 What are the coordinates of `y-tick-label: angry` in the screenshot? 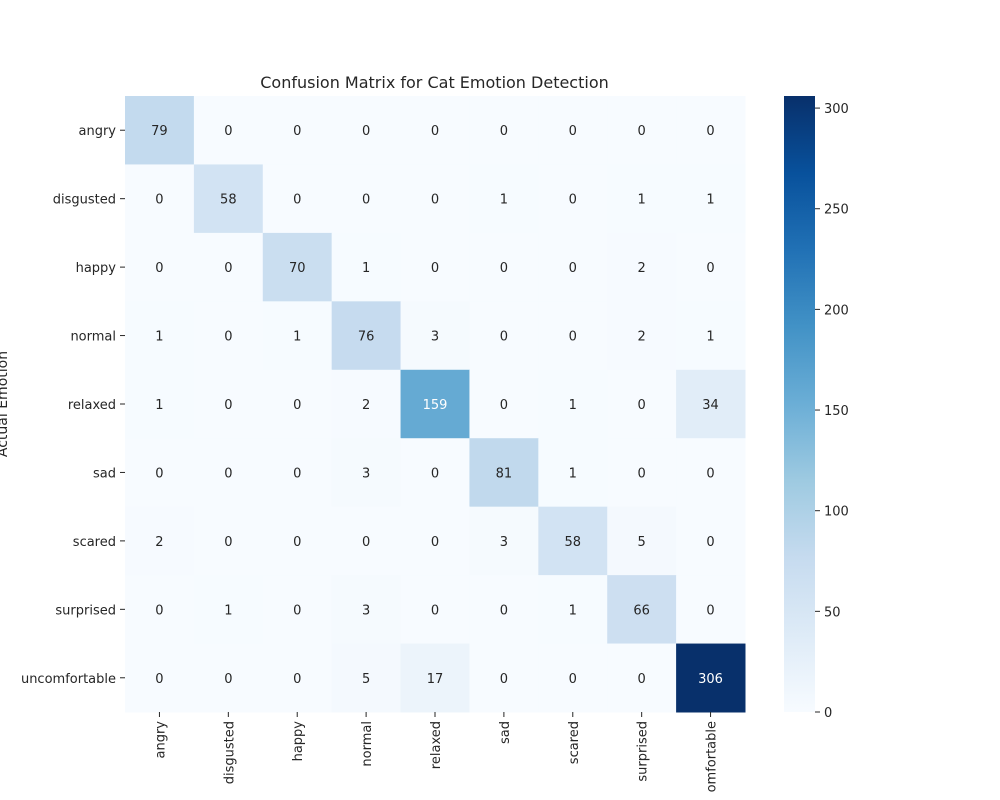 It's located at (98, 131).